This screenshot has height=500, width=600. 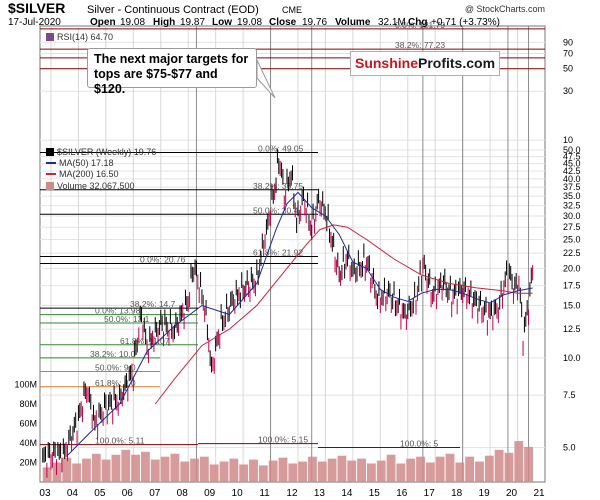 I want to click on price-axis-tick-label: 45.0, so click(x=572, y=164).